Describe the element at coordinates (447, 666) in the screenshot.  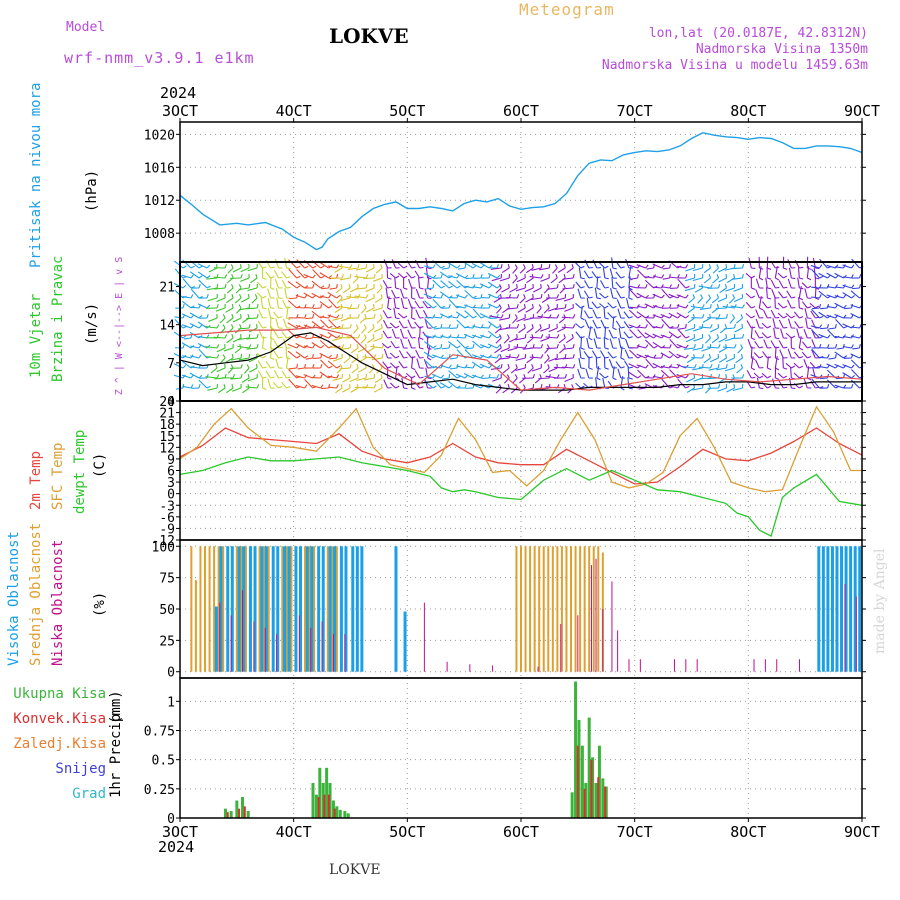
I see `clouds-bar-niska-oblacnost` at that location.